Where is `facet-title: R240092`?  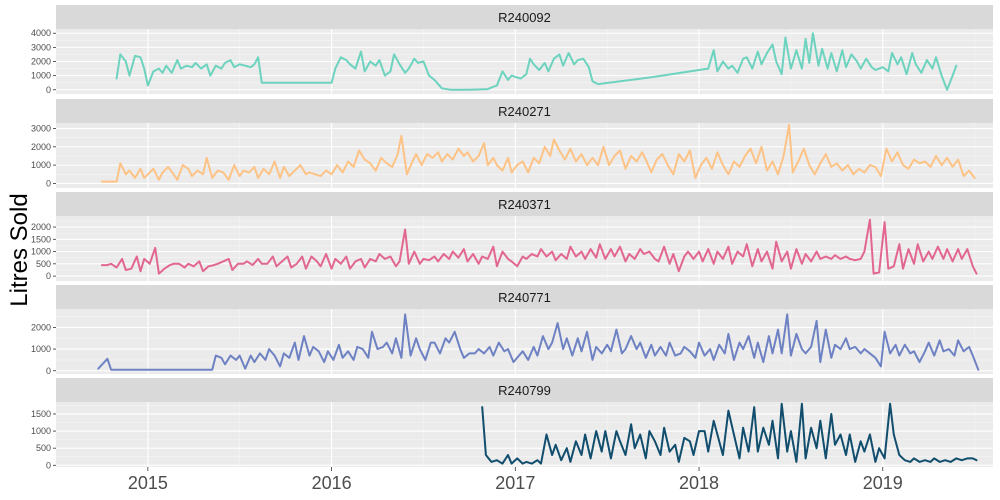 facet-title: R240092 is located at coordinates (524, 17).